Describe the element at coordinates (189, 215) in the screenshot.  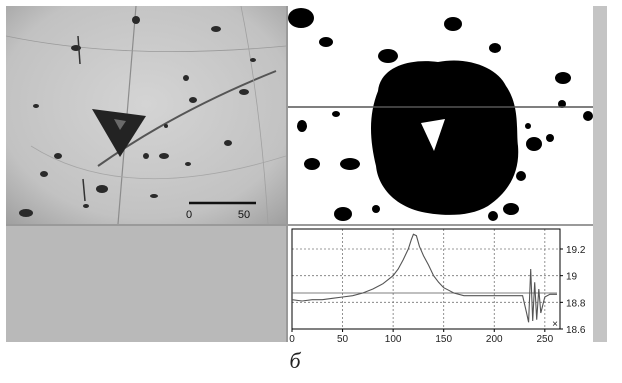
I see `scale-bar-start-label: 0` at that location.